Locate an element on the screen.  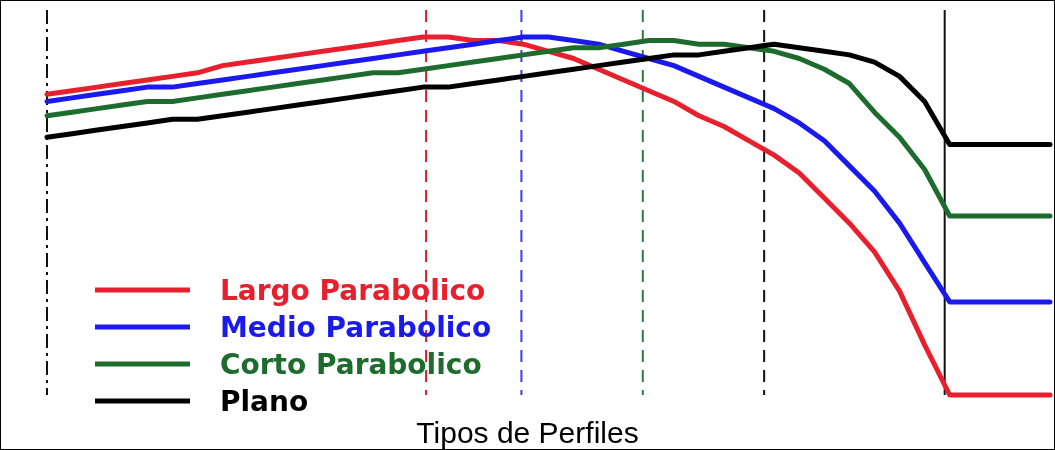
legend-label: Corto Parabolico is located at coordinates (351, 364).